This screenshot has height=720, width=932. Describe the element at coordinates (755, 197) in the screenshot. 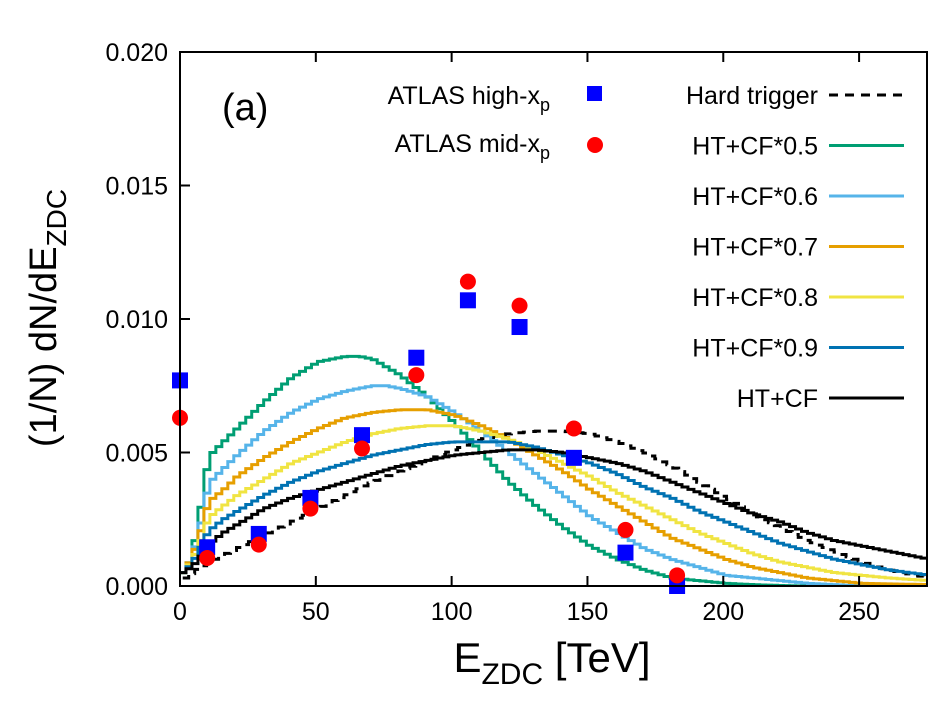

I see `legend-label: HT+CF*0.6` at that location.